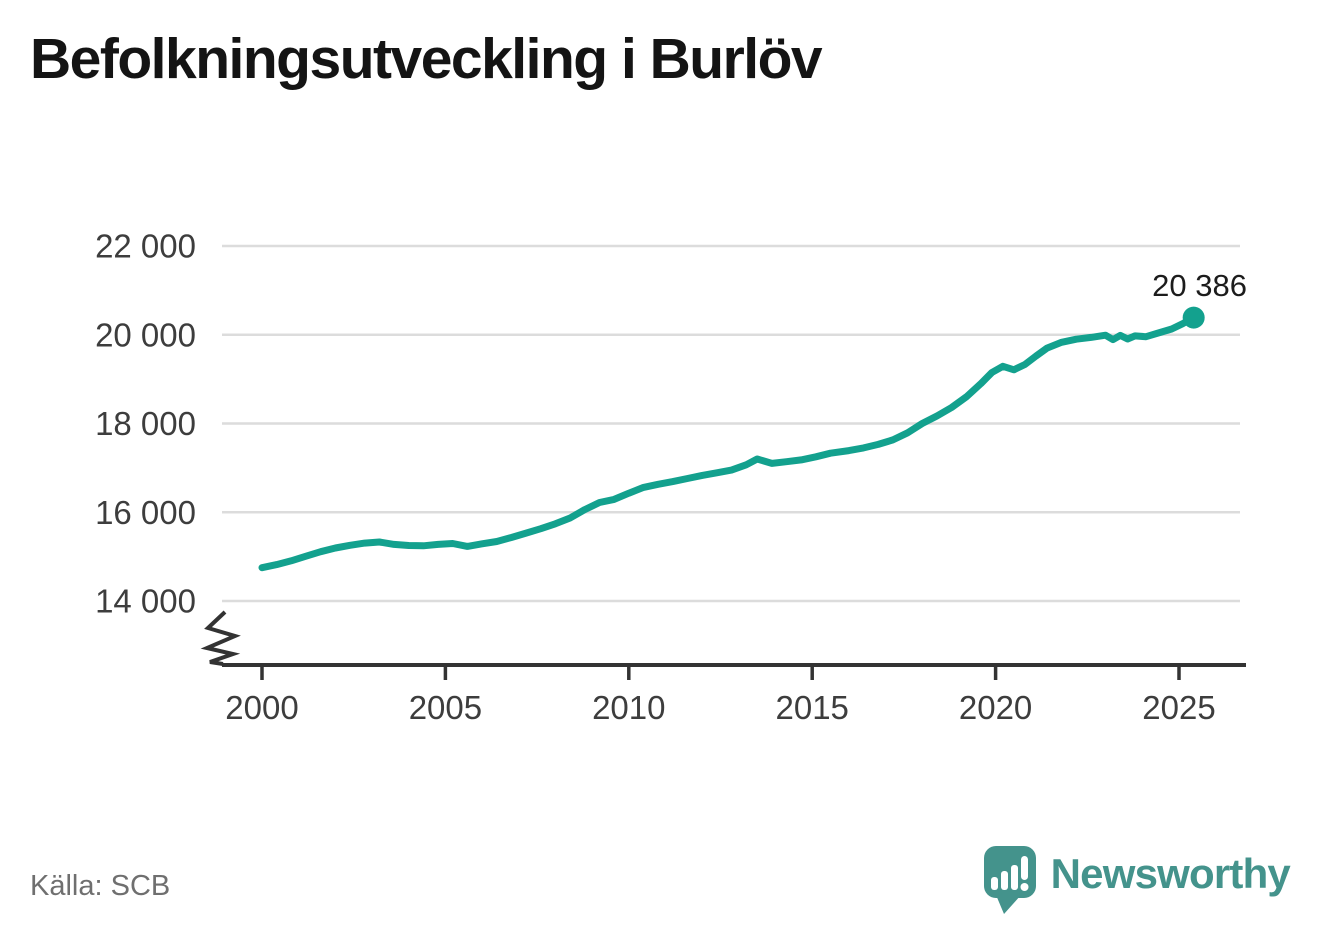  Describe the element at coordinates (145, 246) in the screenshot. I see `y-tick-label: 22 000` at that location.